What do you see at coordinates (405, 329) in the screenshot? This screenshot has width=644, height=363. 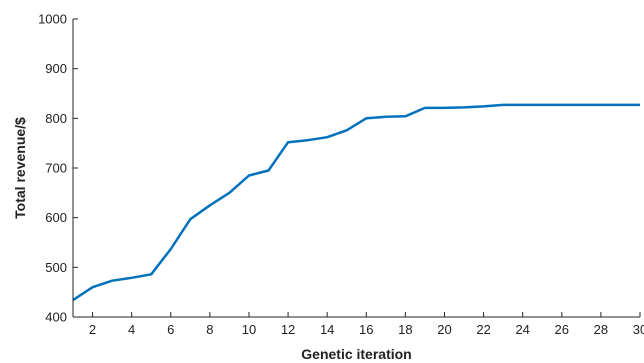 I see `x-tick-label: 18` at bounding box center [405, 329].